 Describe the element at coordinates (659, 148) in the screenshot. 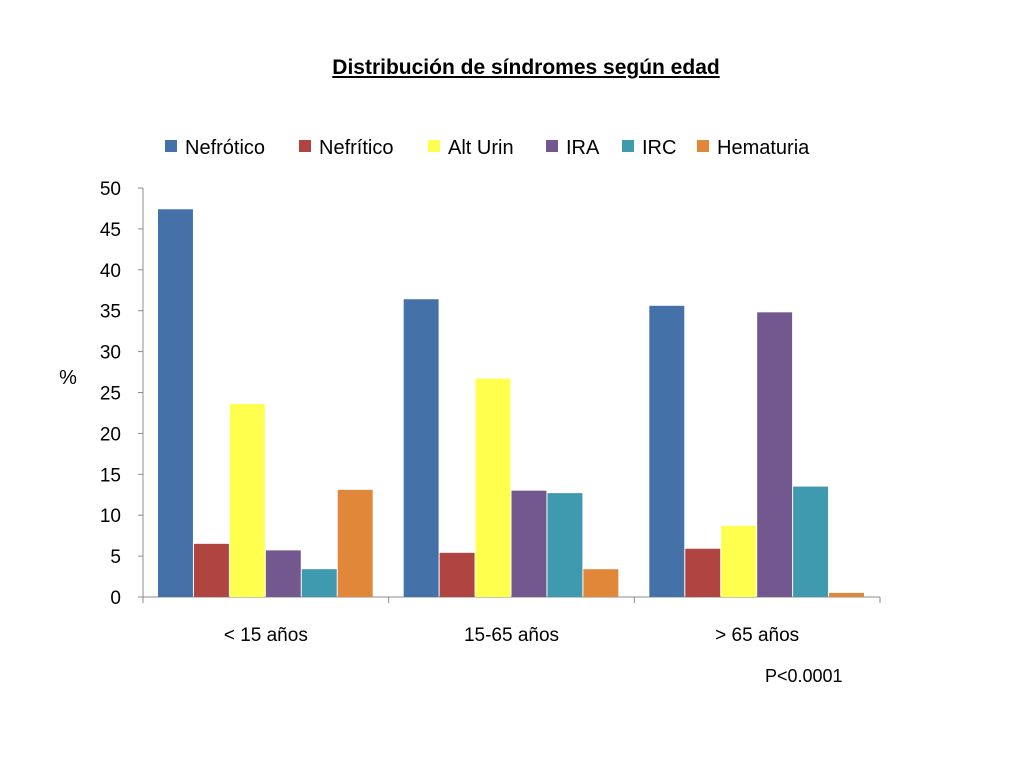

I see `legend-label: IRC` at that location.